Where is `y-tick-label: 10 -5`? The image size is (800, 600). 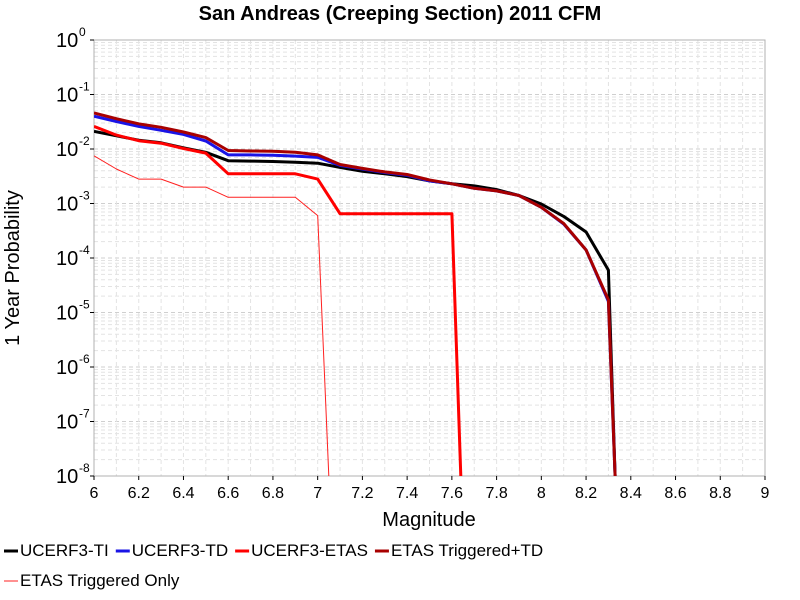
y-tick-label: 10 -5 is located at coordinates (73, 311).